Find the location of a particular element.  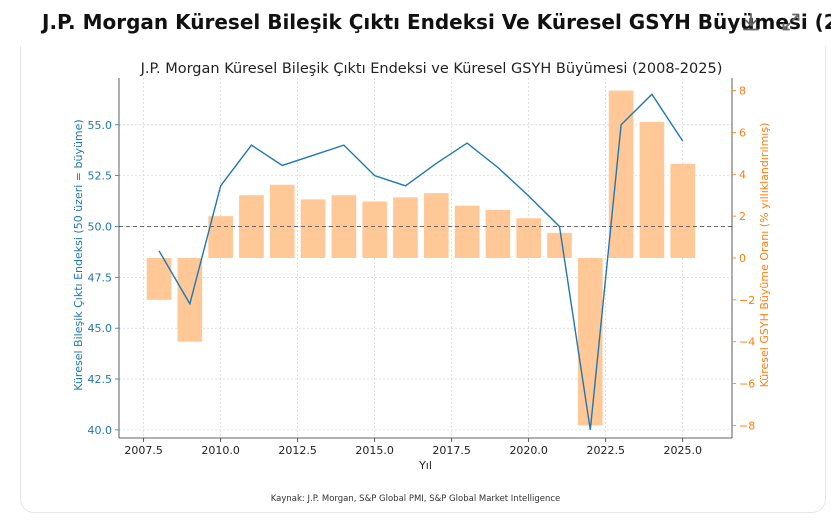

right-tick-label: −4 is located at coordinates (747, 342).